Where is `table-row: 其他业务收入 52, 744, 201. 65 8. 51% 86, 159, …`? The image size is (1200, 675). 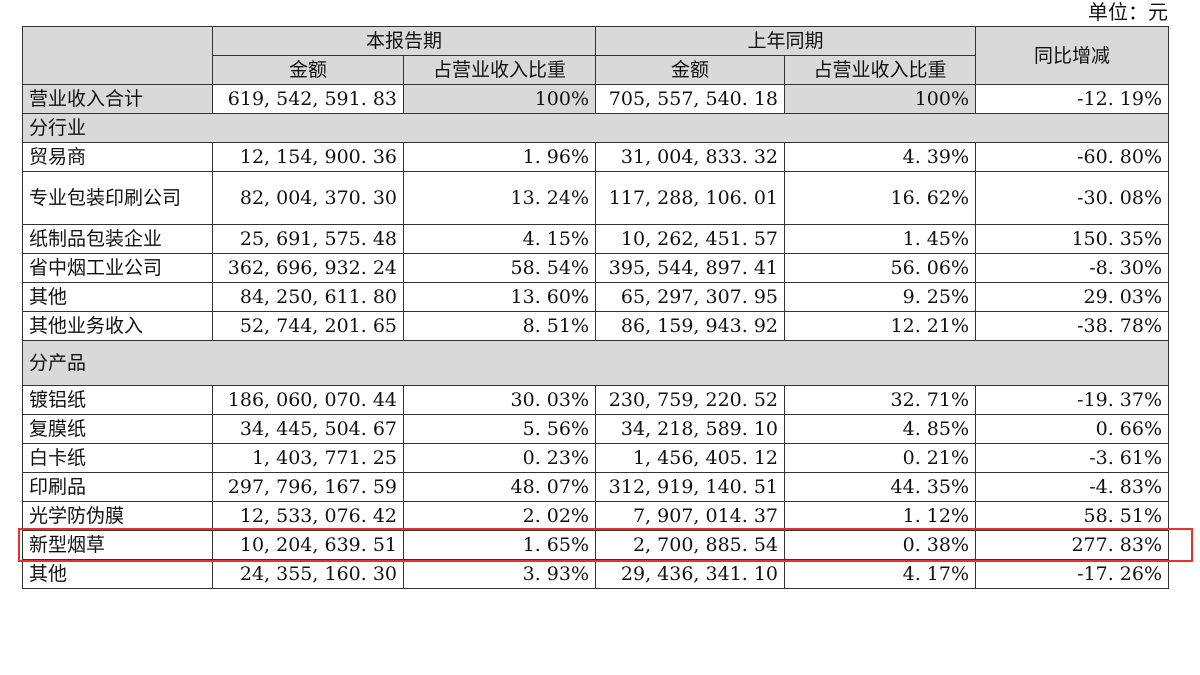
table-row: 其他业务收入 52, 744, 201. 65 8. 51% 86, 159, … is located at coordinates (596, 326).